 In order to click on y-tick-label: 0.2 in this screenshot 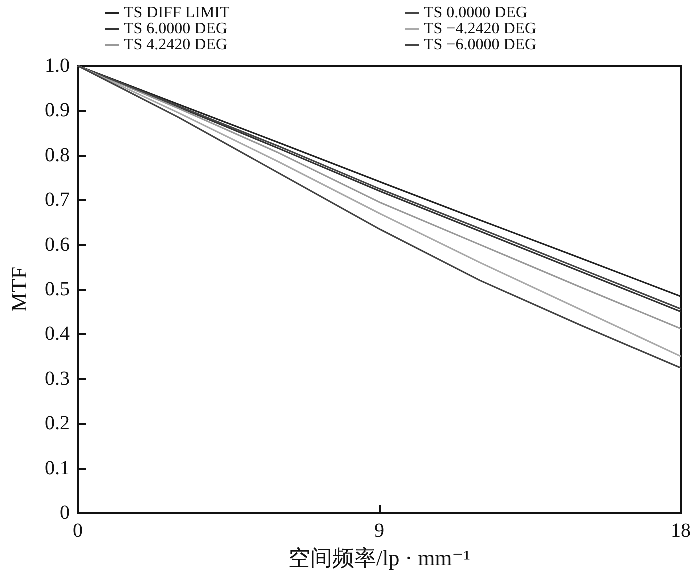, I will do `click(57, 423)`.